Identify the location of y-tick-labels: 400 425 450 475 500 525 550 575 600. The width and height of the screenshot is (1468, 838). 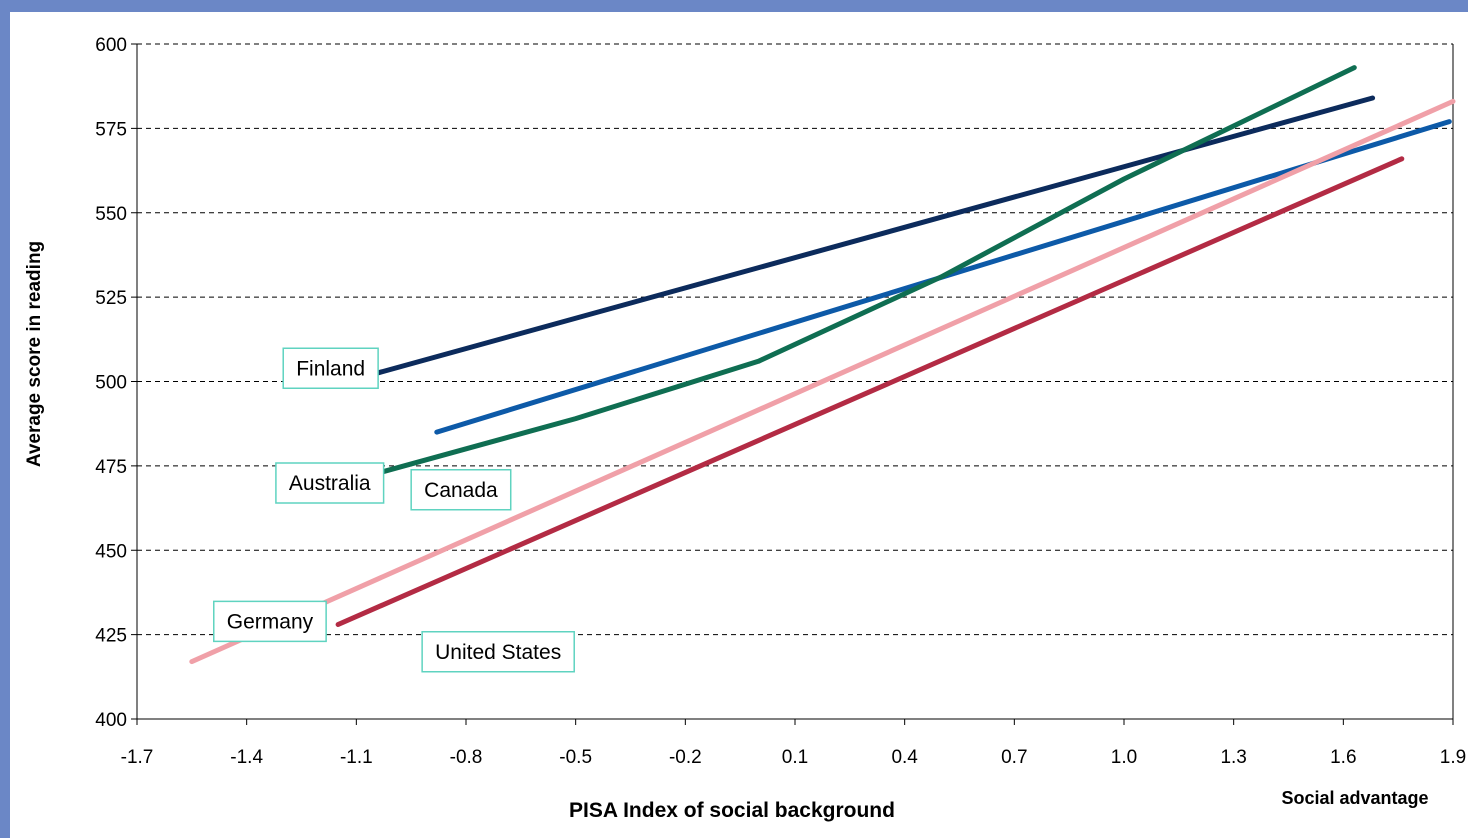
(111, 383).